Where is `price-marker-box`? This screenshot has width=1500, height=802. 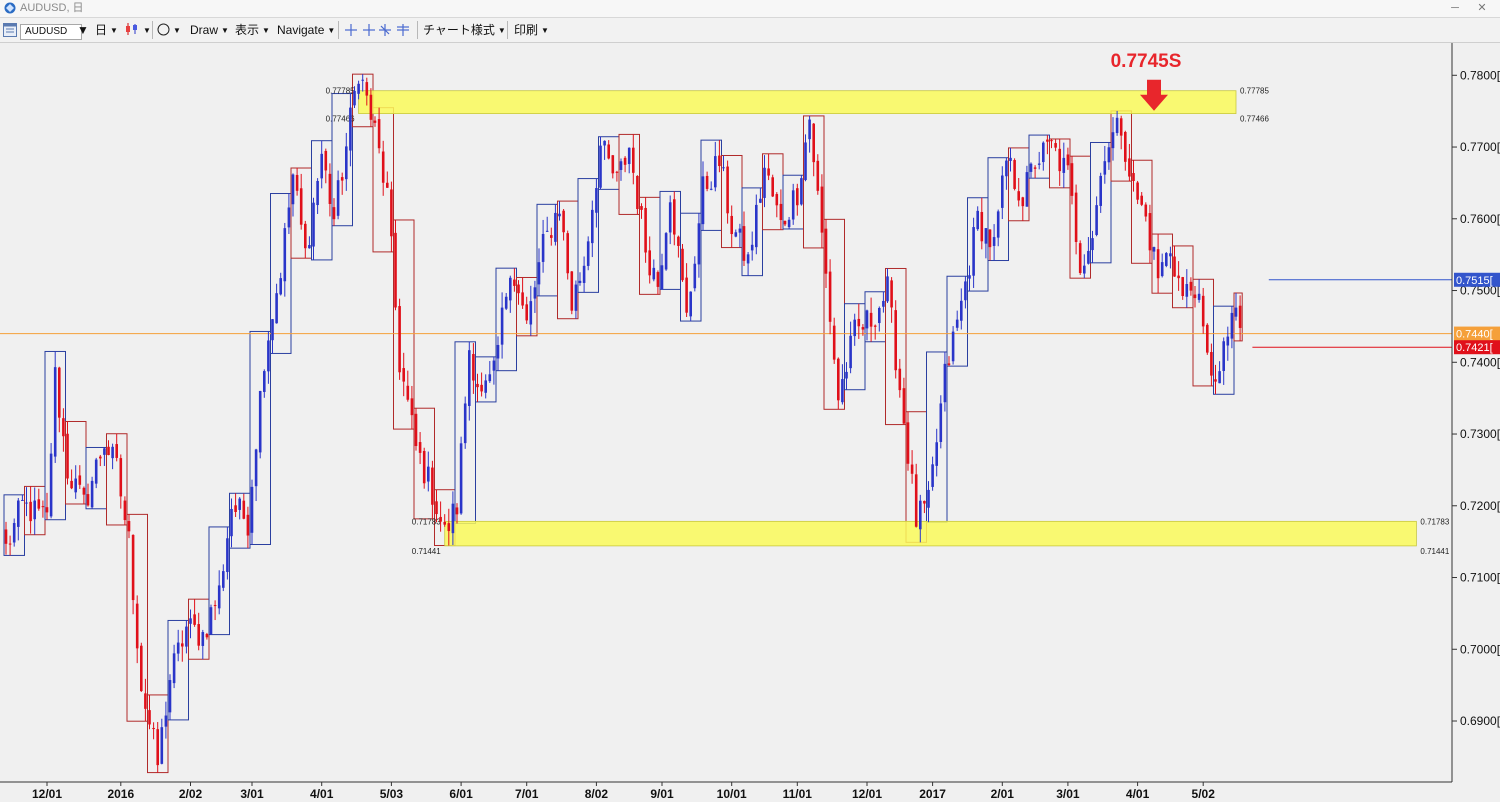
price-marker-box is located at coordinates (1477, 347).